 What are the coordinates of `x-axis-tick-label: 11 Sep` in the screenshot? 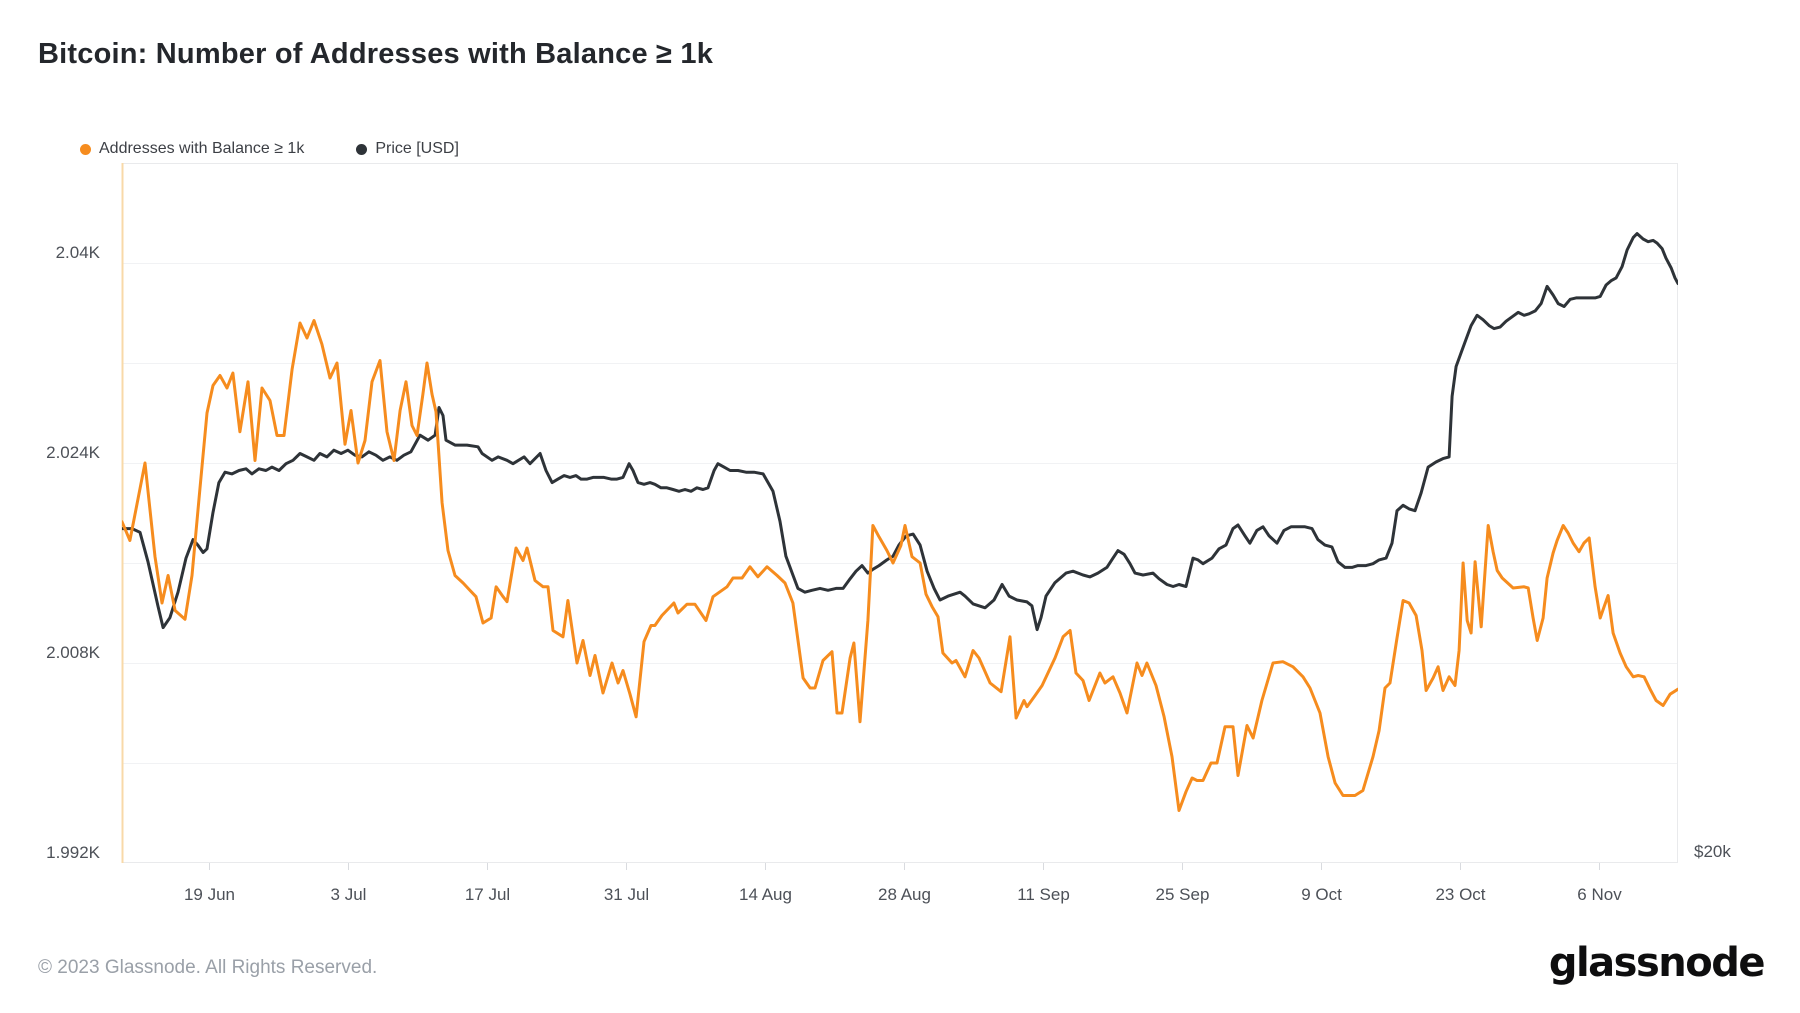 It's located at (1043, 894).